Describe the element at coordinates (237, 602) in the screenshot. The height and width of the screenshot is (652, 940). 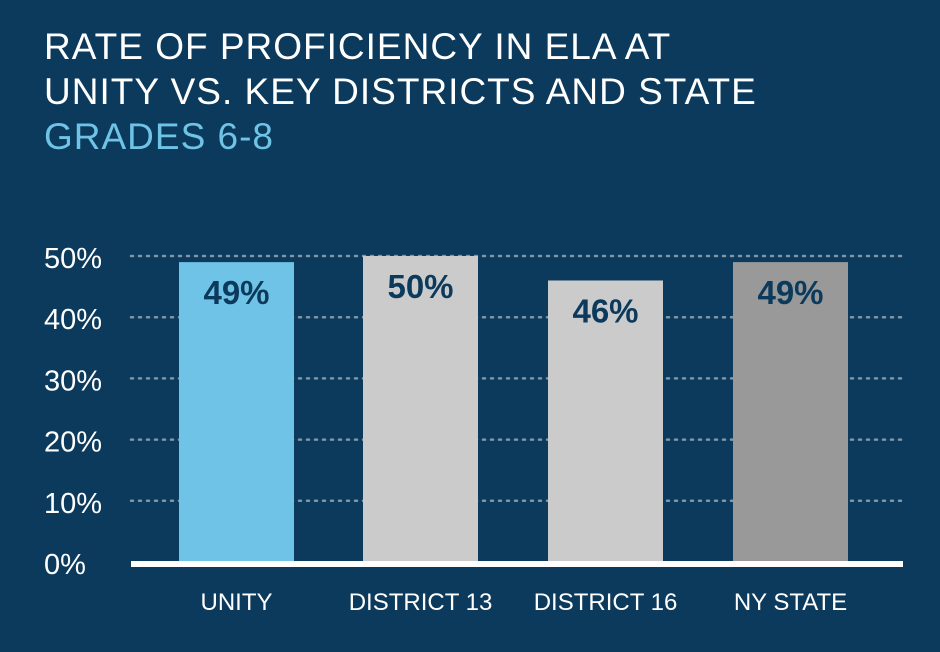
I see `x-tick-label: UNITY` at that location.